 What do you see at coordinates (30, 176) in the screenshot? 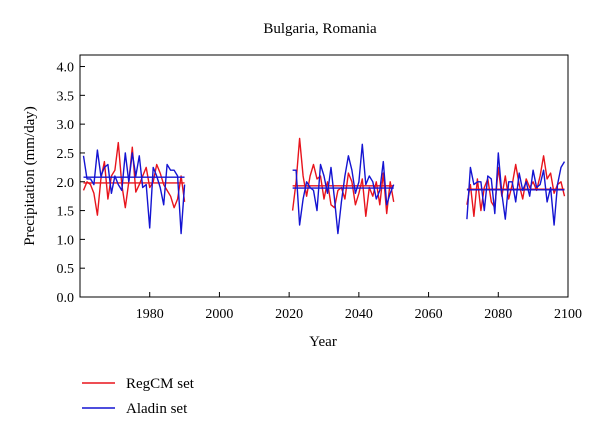
I see `y-axis-label: Precipitation (mm/day)` at bounding box center [30, 176].